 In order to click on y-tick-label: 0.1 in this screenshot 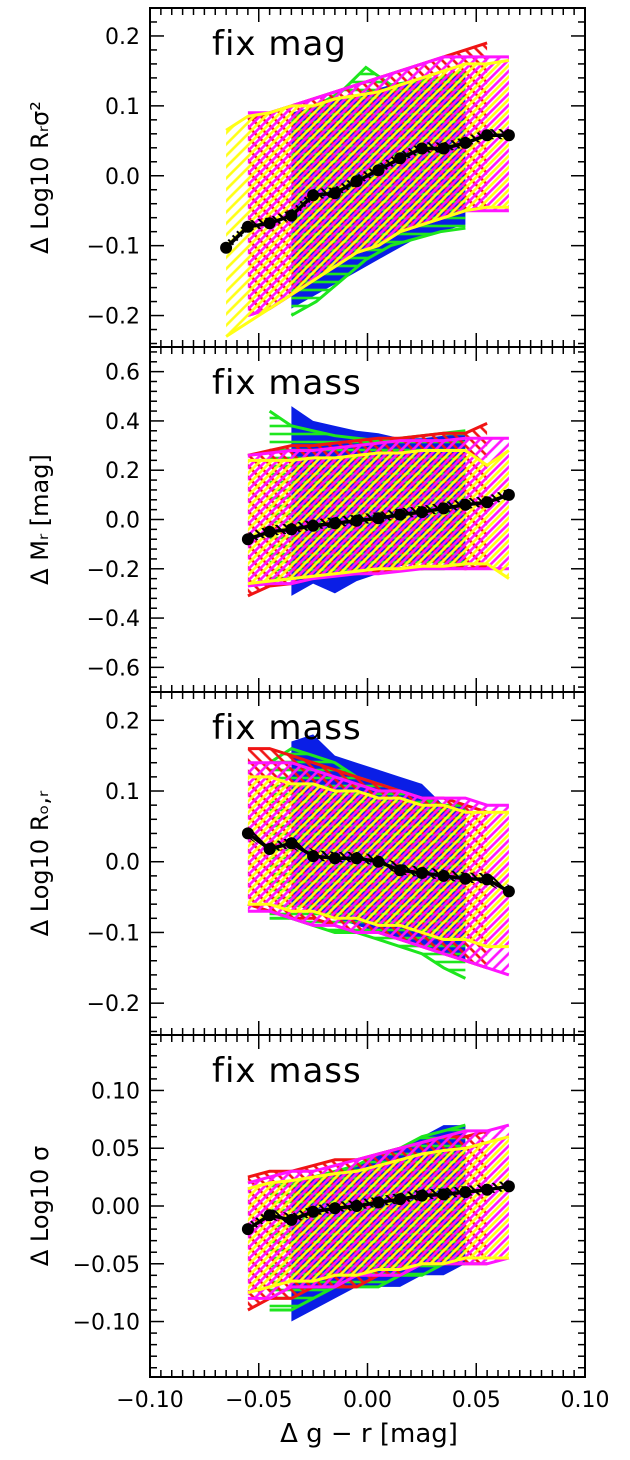, I will do `click(122, 792)`.